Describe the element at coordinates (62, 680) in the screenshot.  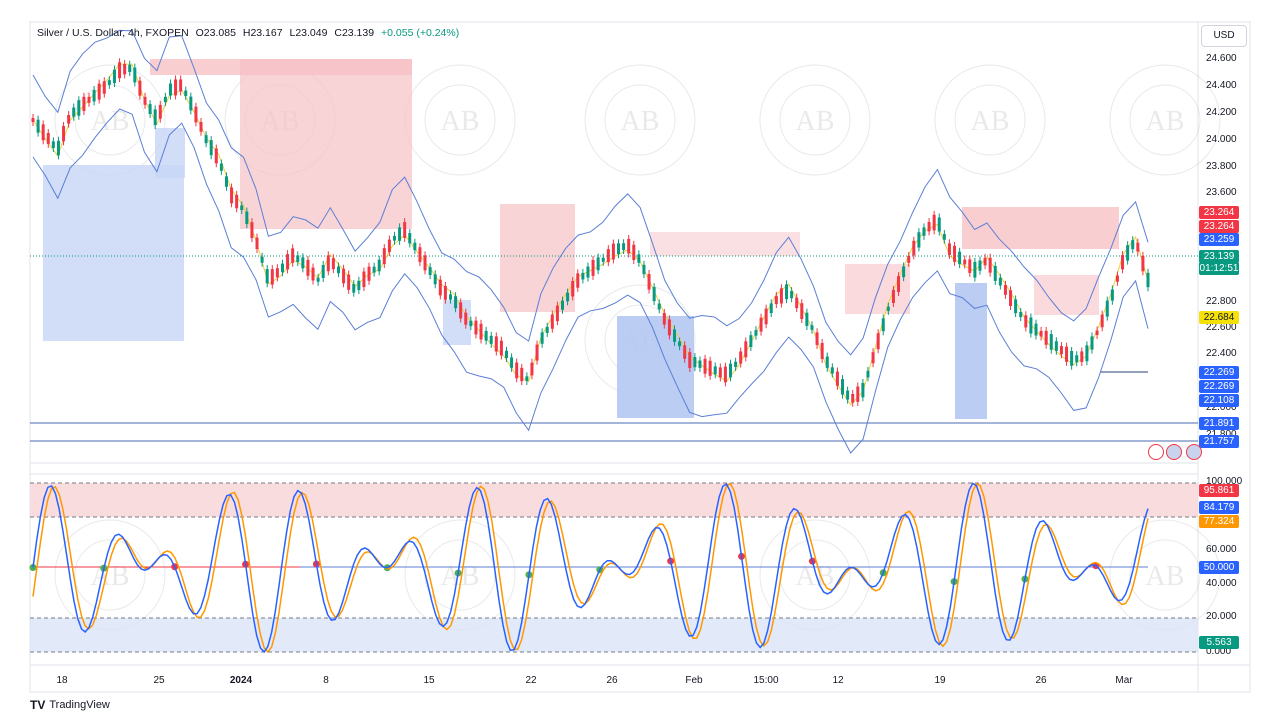
I see `time-tick: 18` at that location.